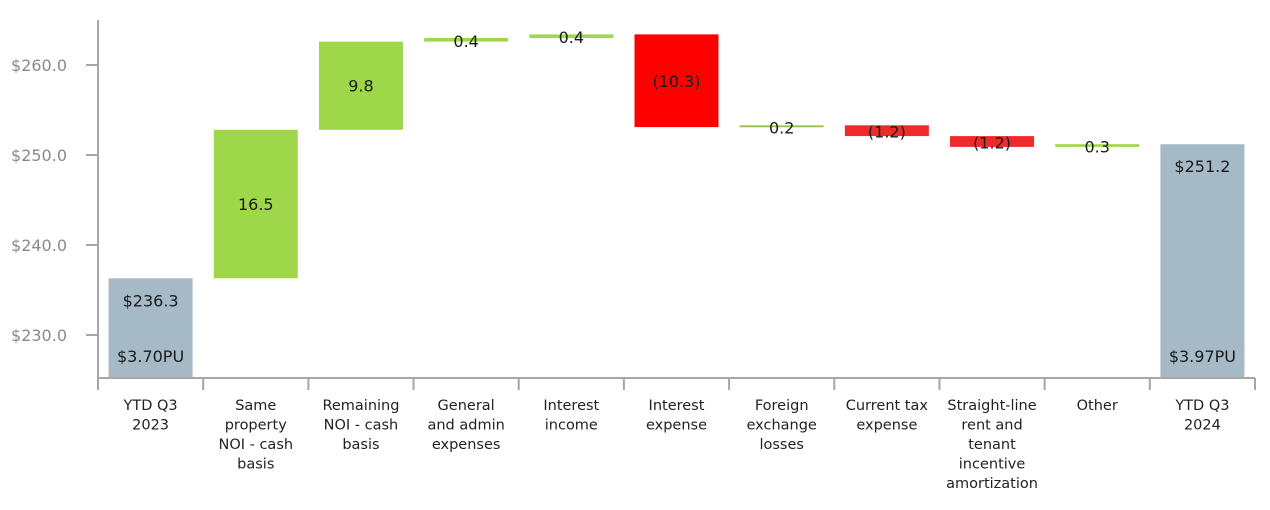 The image size is (1270, 510). What do you see at coordinates (255, 435) in the screenshot?
I see `x-category-label: Same property NOI - cash basis` at bounding box center [255, 435].